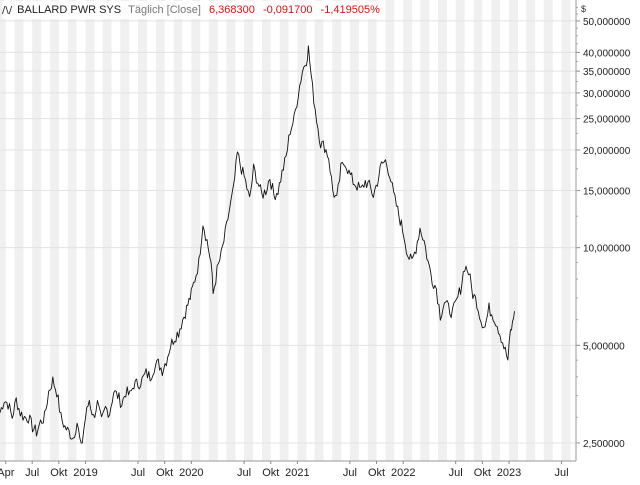  I want to click on y-tick-label: 20,000000, so click(607, 151).